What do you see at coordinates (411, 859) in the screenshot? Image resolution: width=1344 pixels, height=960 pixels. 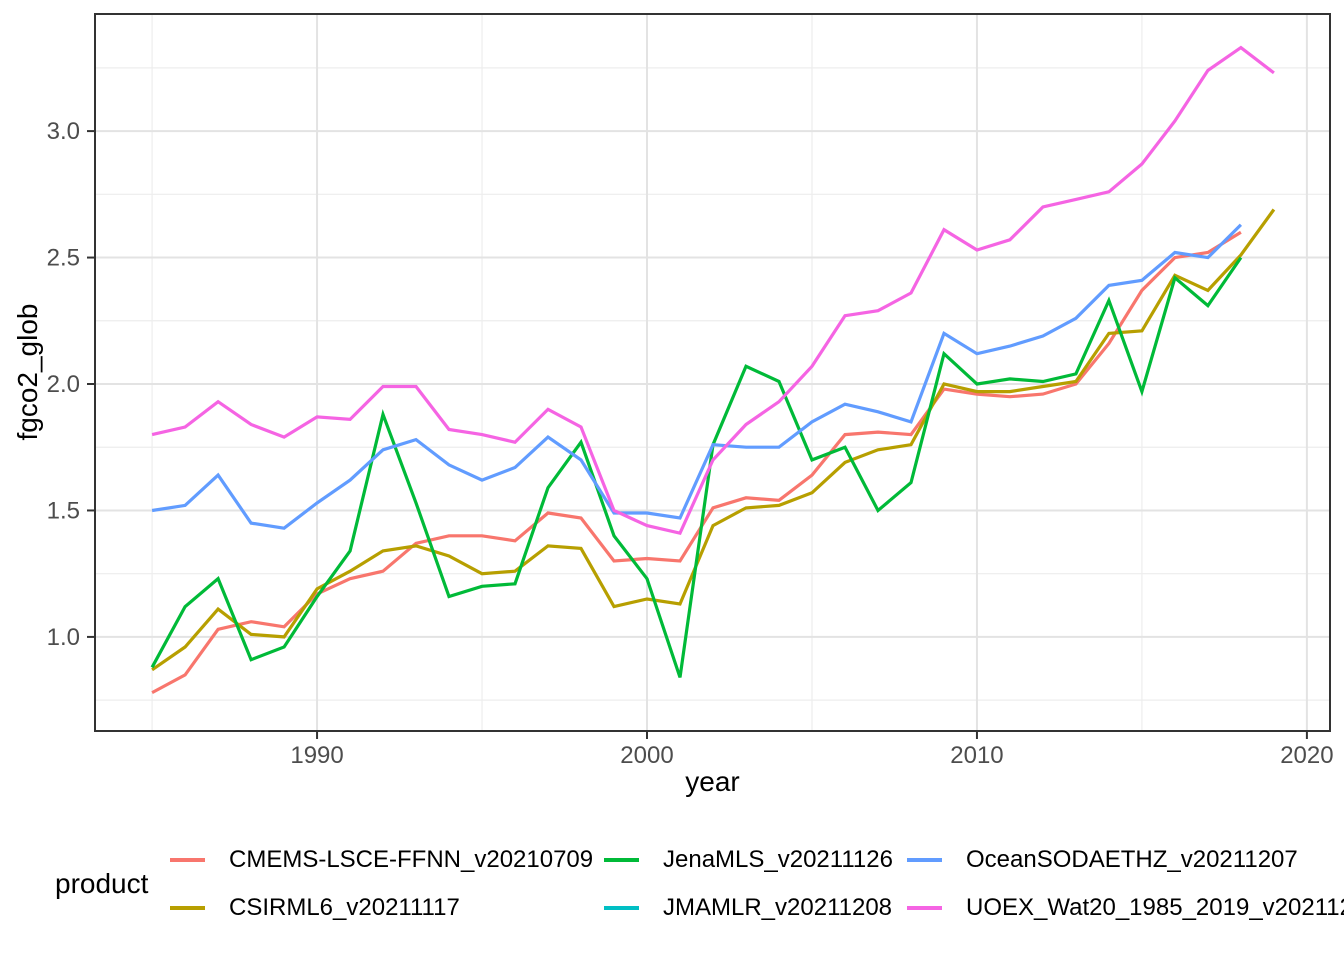 I see `legend-item-label: CMEMS-LSCE-FFNN_v20210709` at bounding box center [411, 859].